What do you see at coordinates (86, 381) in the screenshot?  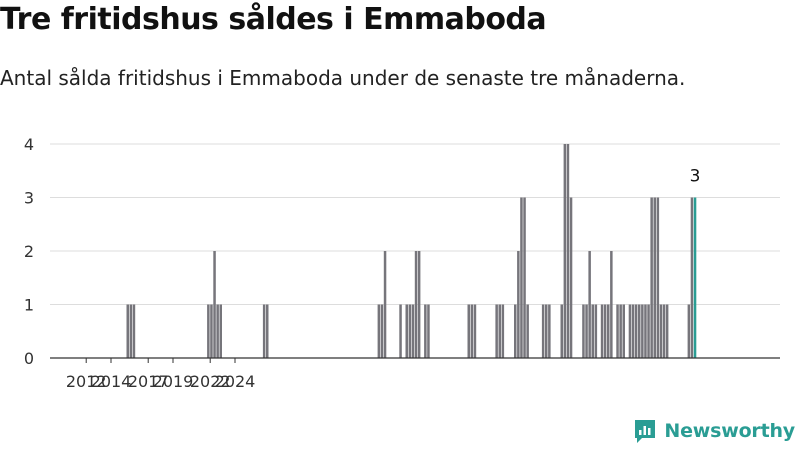 I see `x-tick-label: 2012` at bounding box center [86, 381].